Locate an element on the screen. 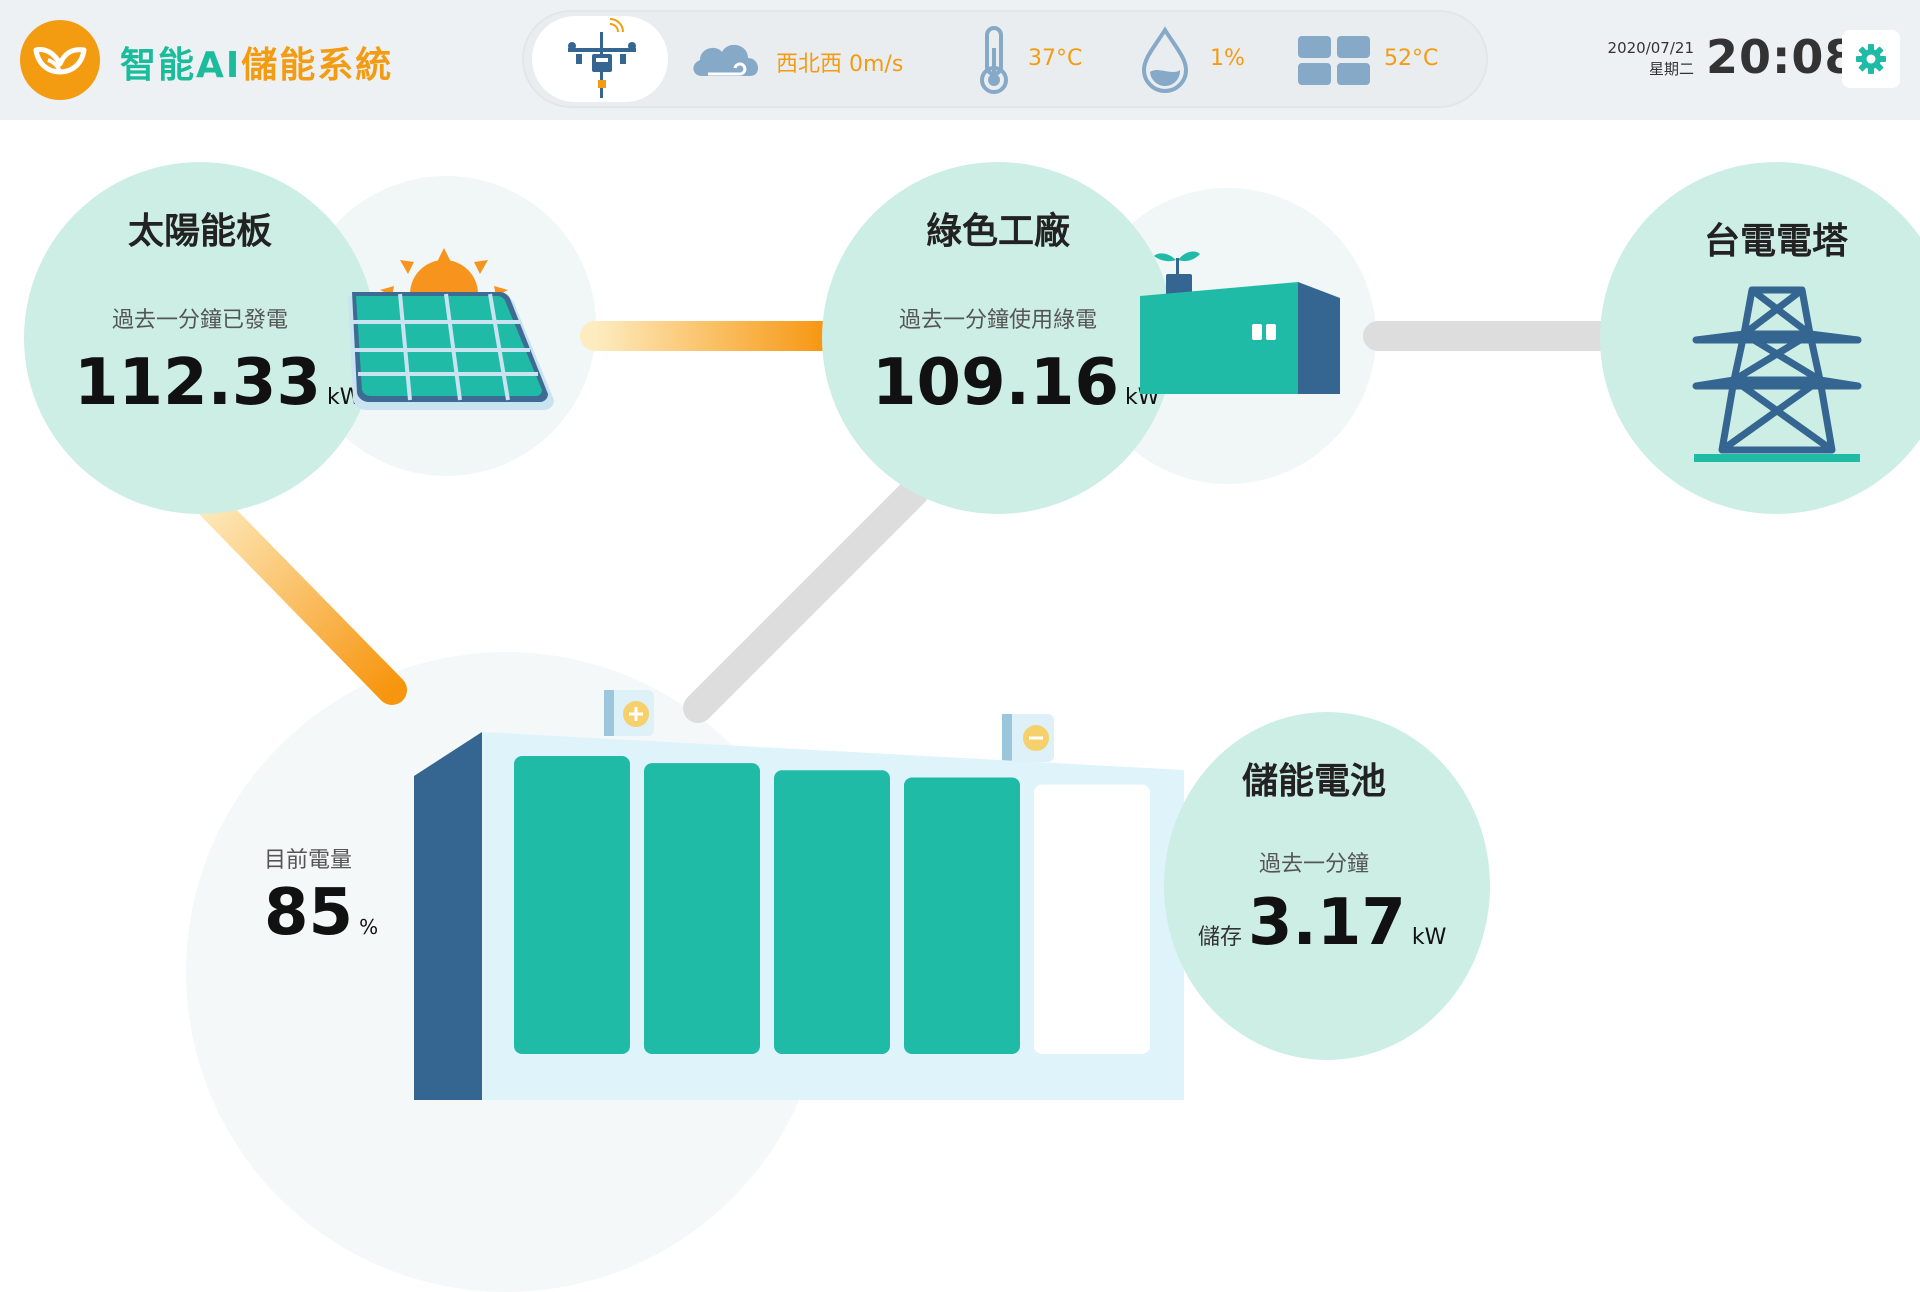 The height and width of the screenshot is (1292, 1920). grid-title: 台電電塔 is located at coordinates (1775, 241).